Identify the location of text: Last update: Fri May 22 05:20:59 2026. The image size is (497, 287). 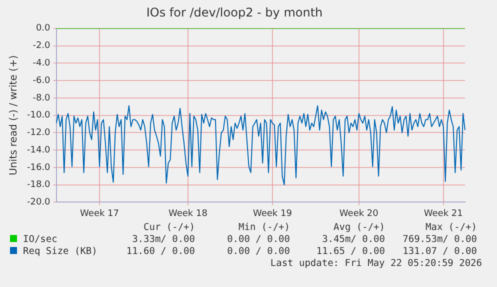
(376, 263).